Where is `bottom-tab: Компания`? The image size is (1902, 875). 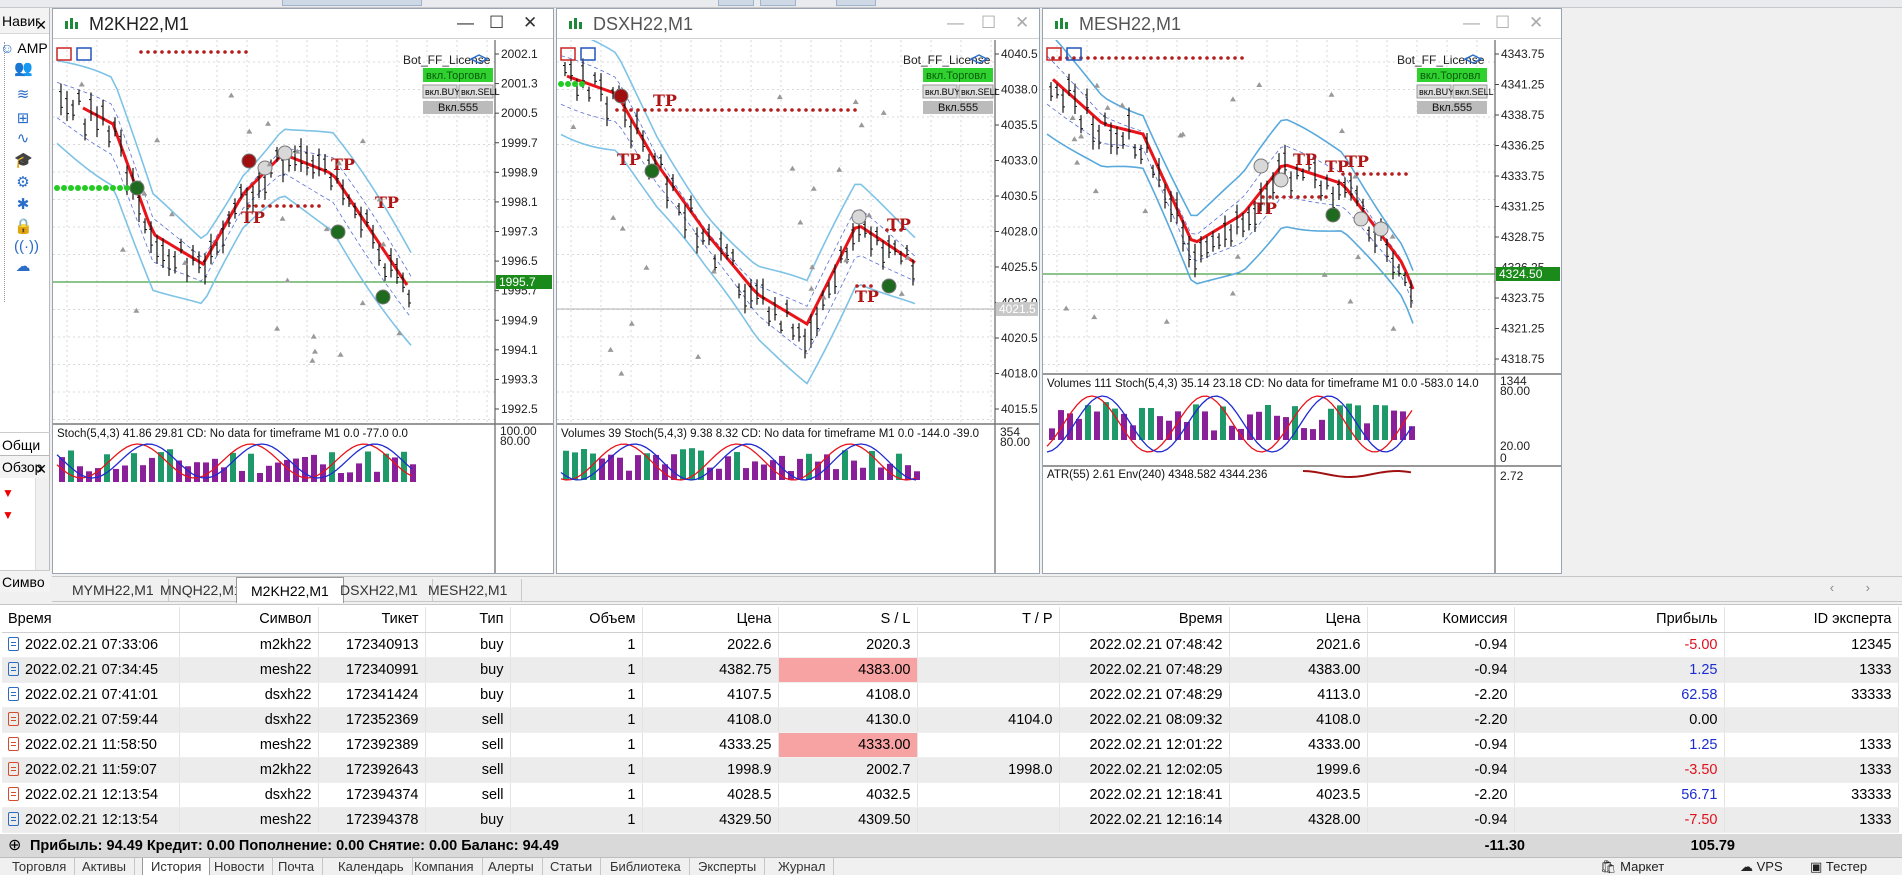
bottom-tab: Компания is located at coordinates (444, 866).